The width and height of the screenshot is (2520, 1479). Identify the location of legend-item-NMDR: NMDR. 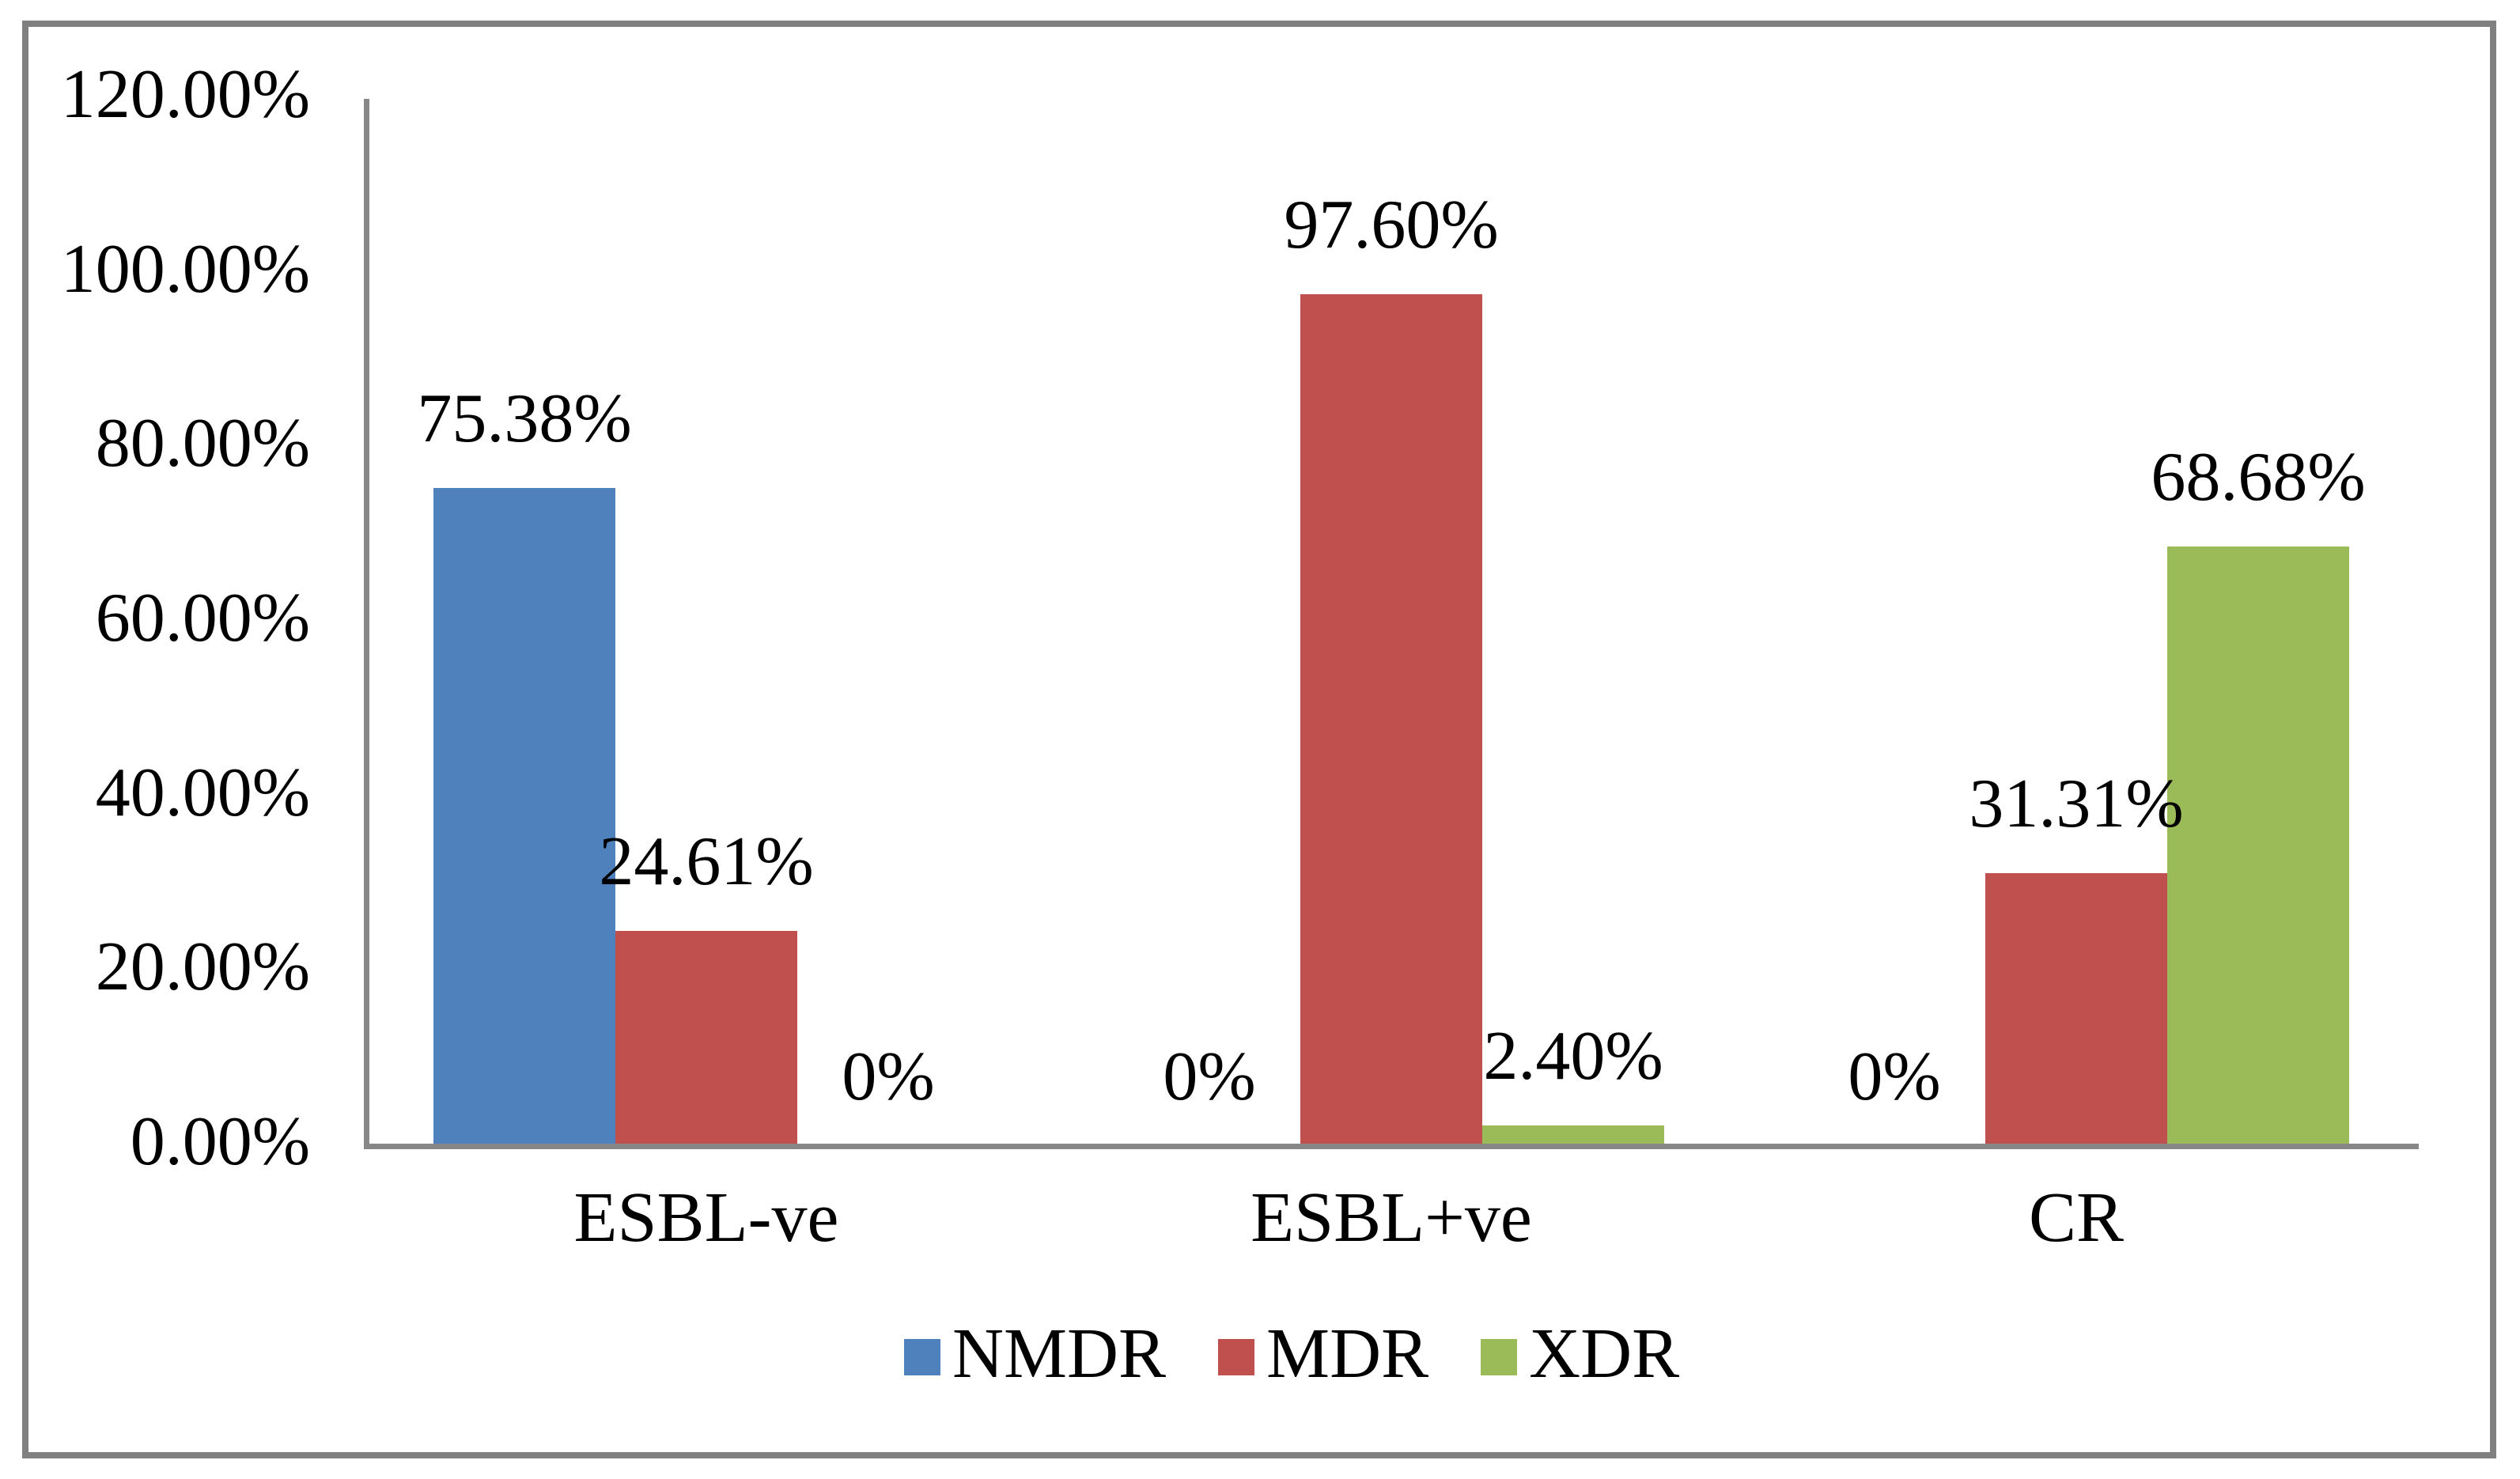
(1035, 1354).